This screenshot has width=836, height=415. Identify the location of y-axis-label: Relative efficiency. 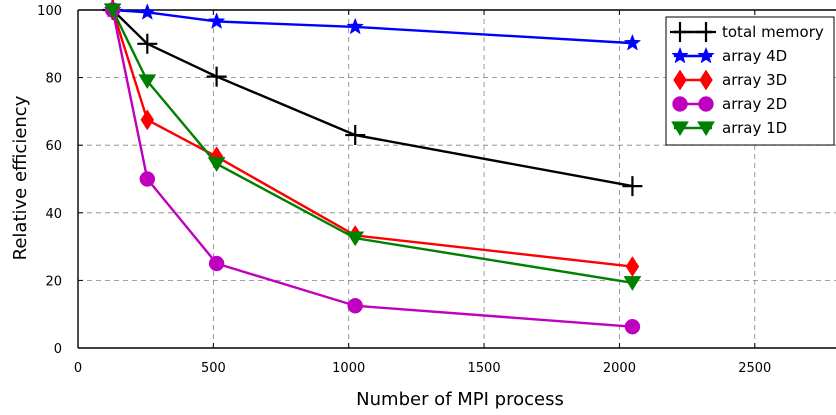
(20, 177).